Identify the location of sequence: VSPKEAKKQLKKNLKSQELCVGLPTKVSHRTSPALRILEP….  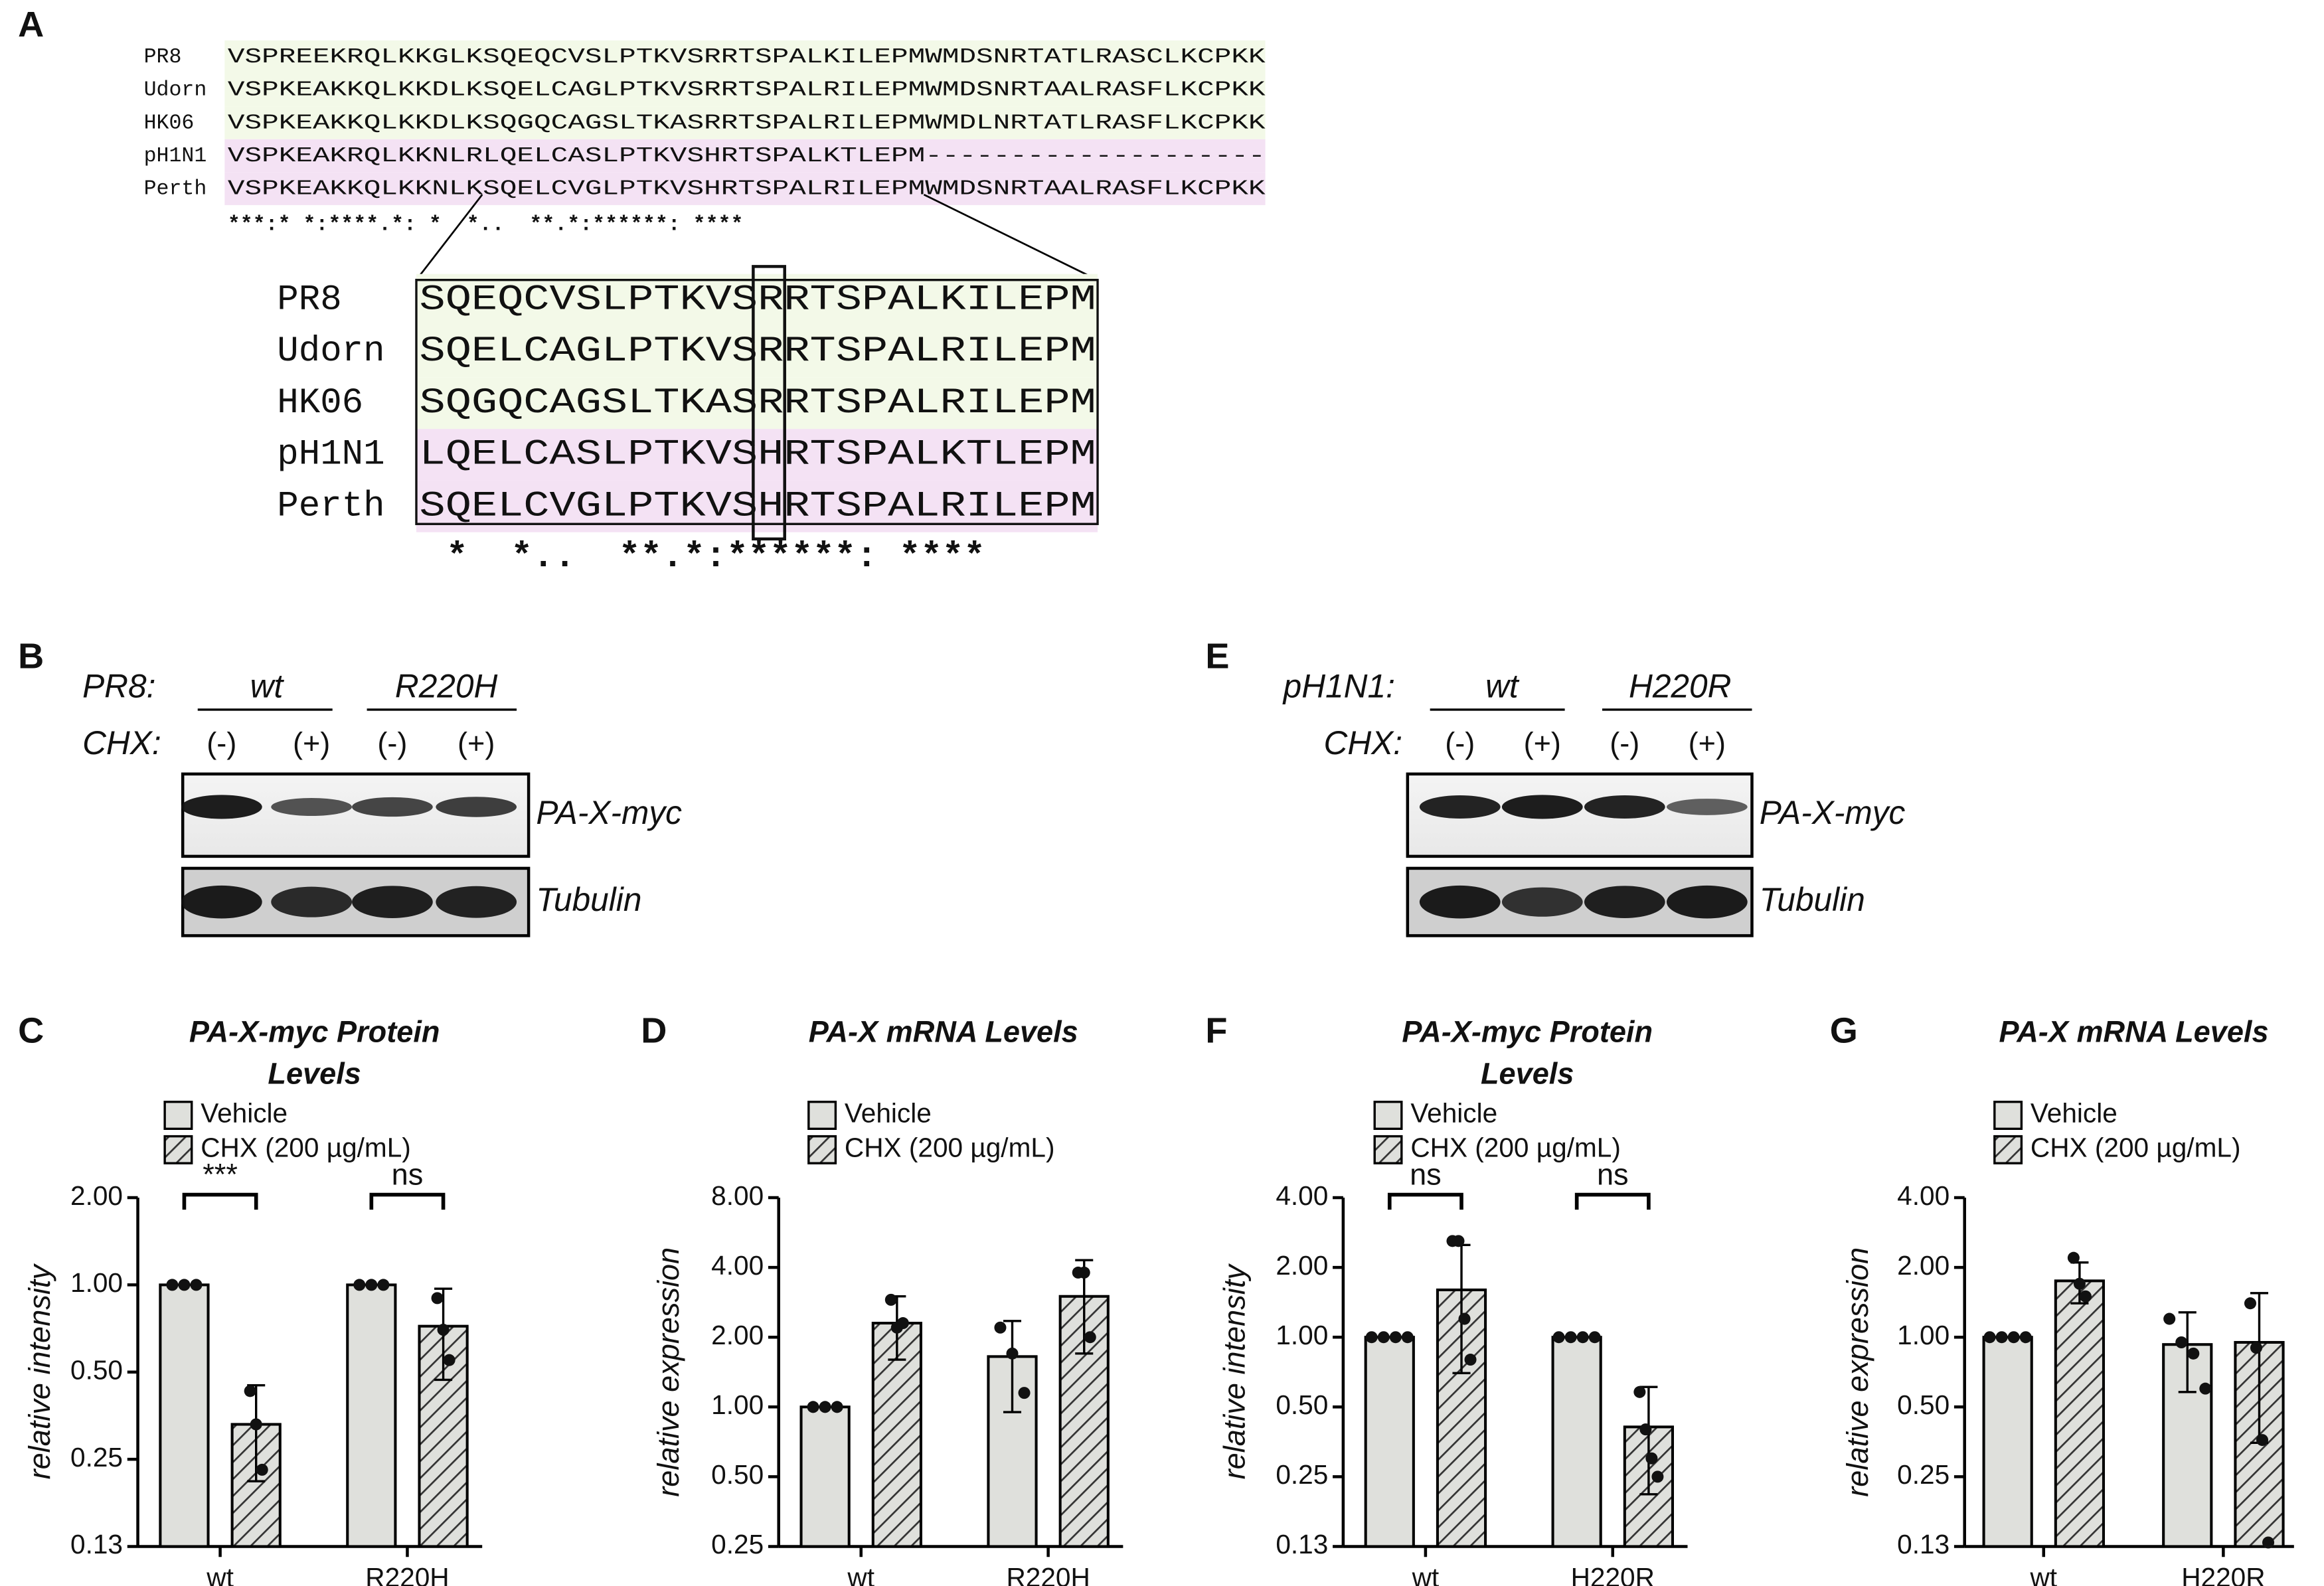
(747, 188).